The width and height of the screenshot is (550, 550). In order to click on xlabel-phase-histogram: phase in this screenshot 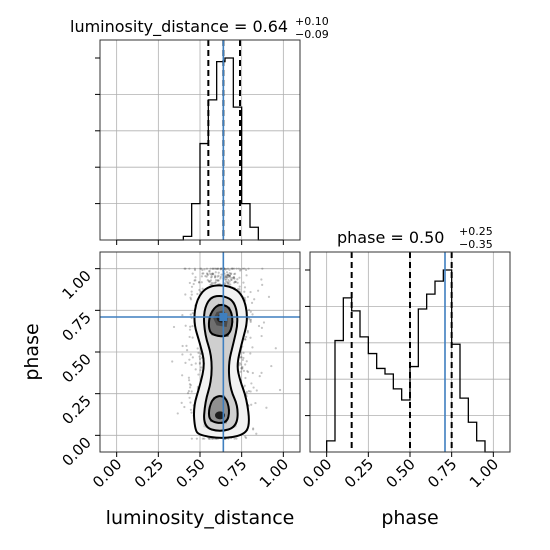, I will do `click(409, 518)`.